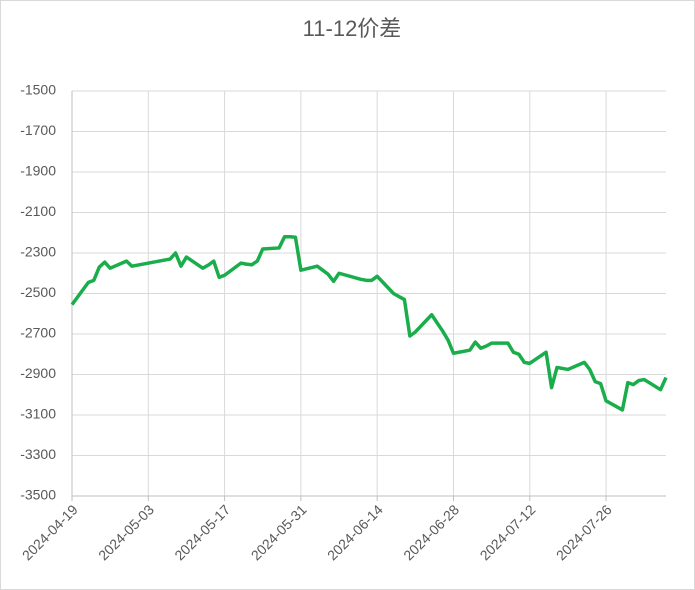  Describe the element at coordinates (352, 28) in the screenshot. I see `chart-title: 11-12价差` at that location.